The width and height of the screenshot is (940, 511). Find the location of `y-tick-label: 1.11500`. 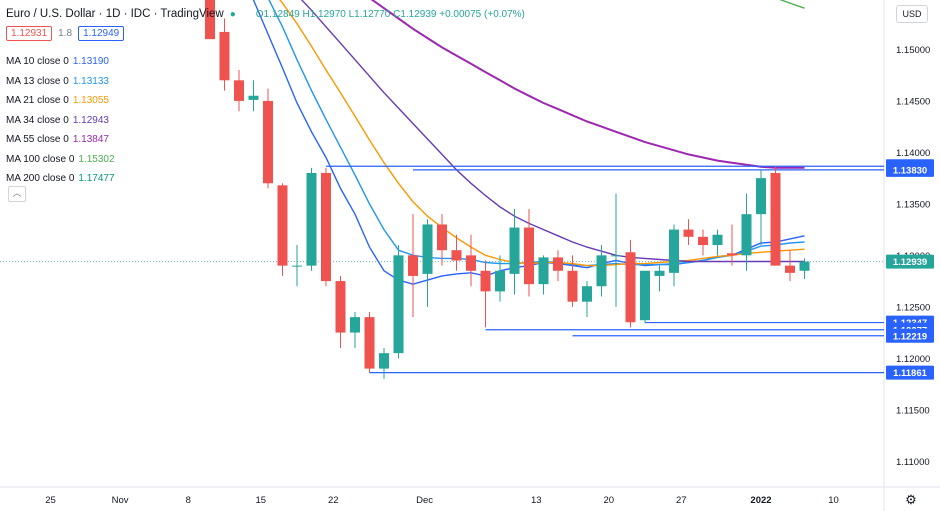

y-tick-label: 1.11500 is located at coordinates (913, 410).